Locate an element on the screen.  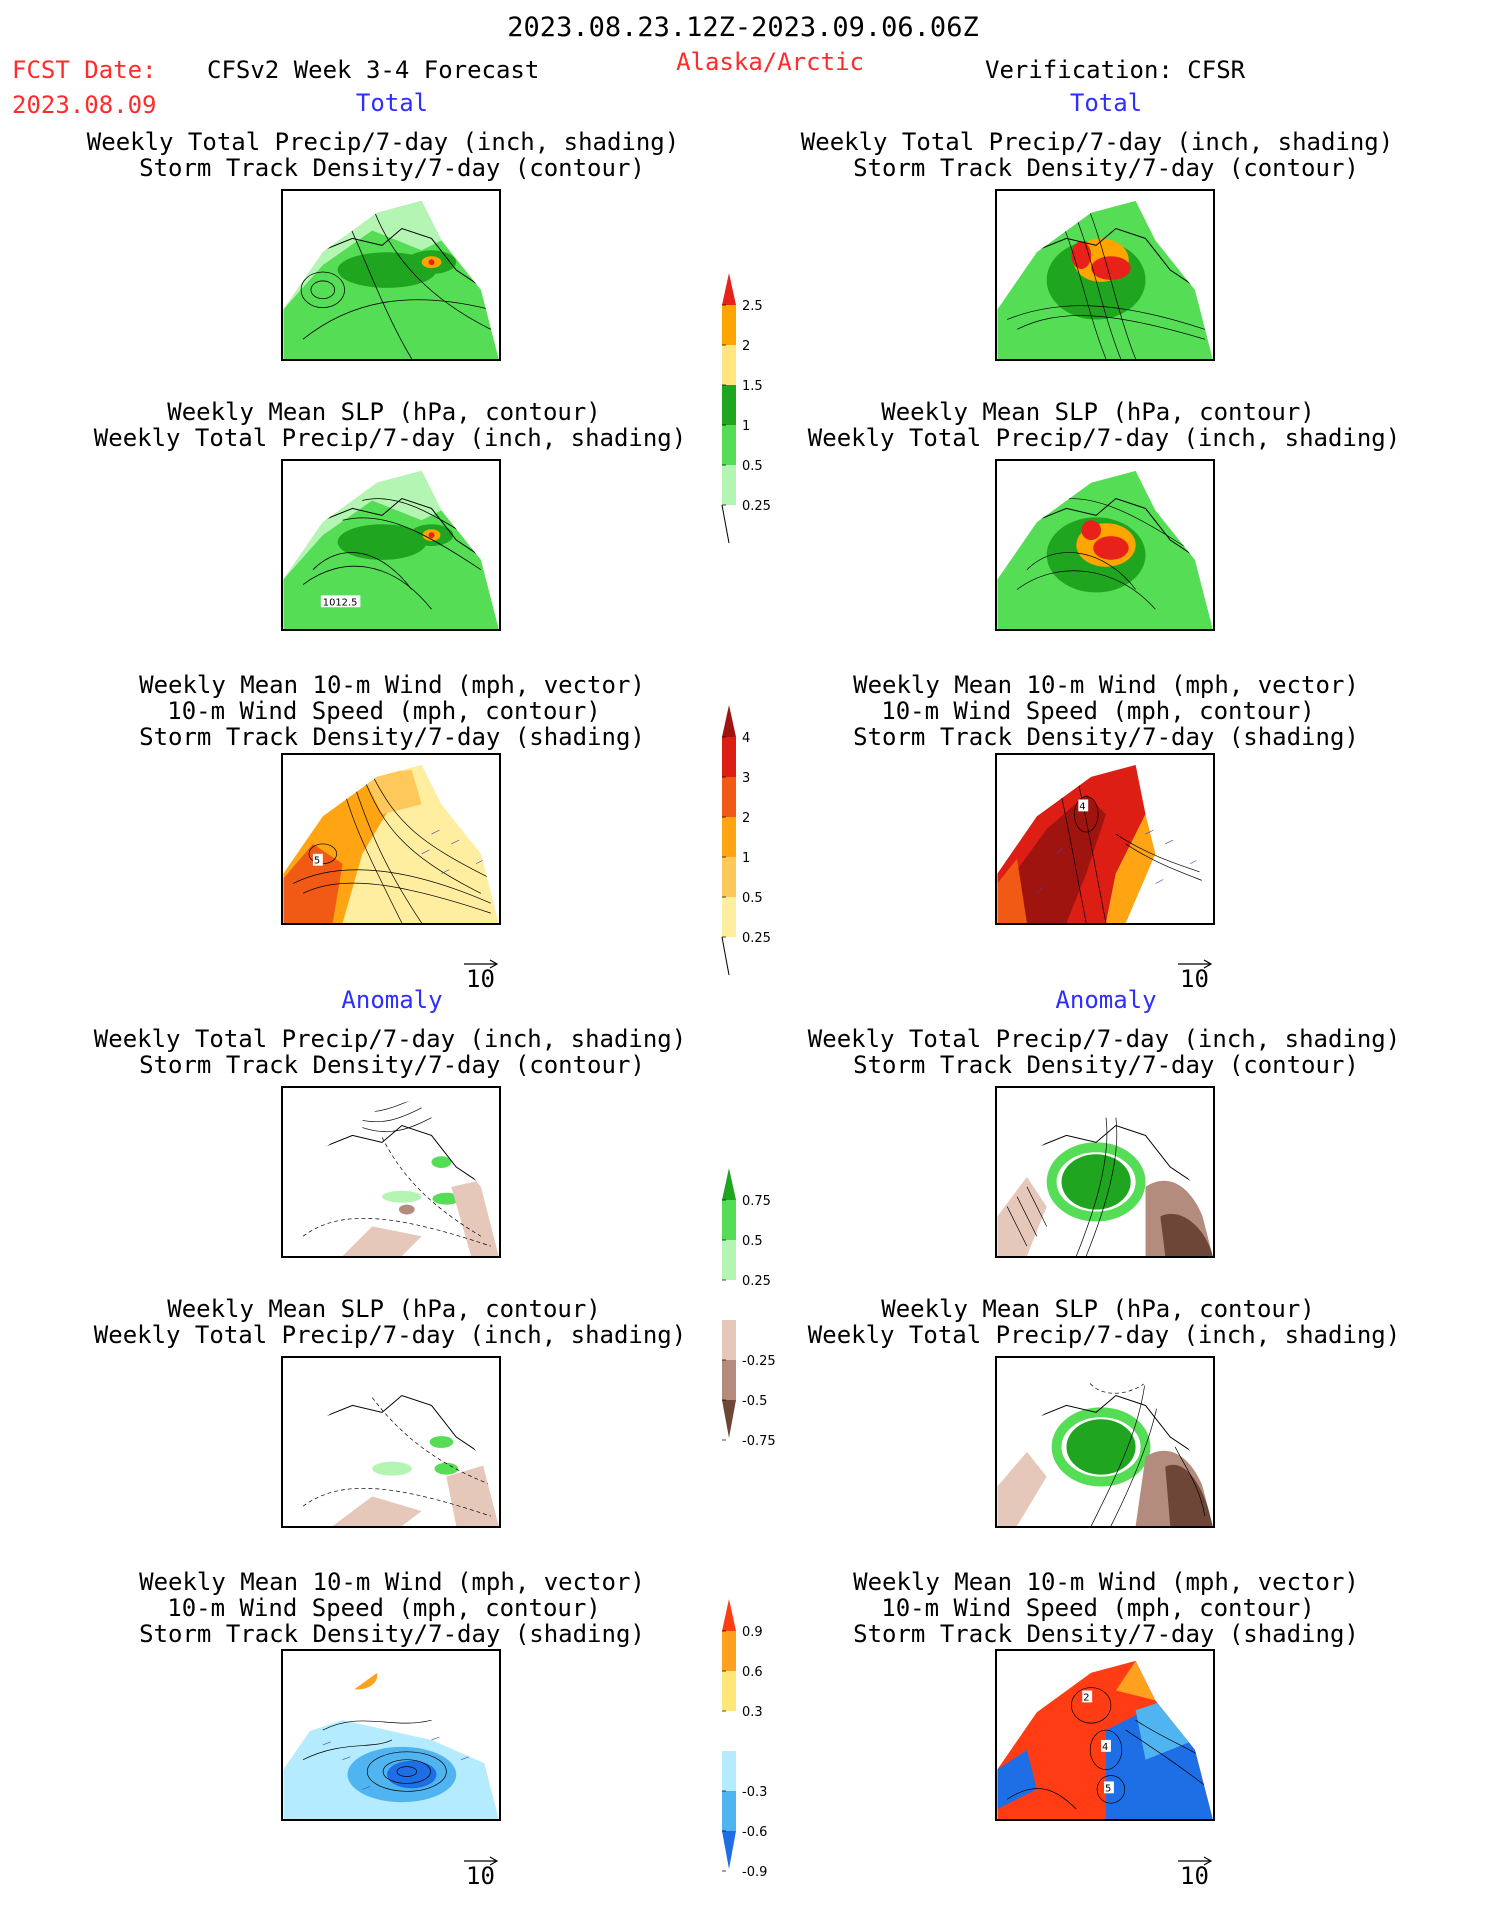
panel-title-r1-line2: Storm Track Density/7-day (contour) is located at coordinates (1106, 168).